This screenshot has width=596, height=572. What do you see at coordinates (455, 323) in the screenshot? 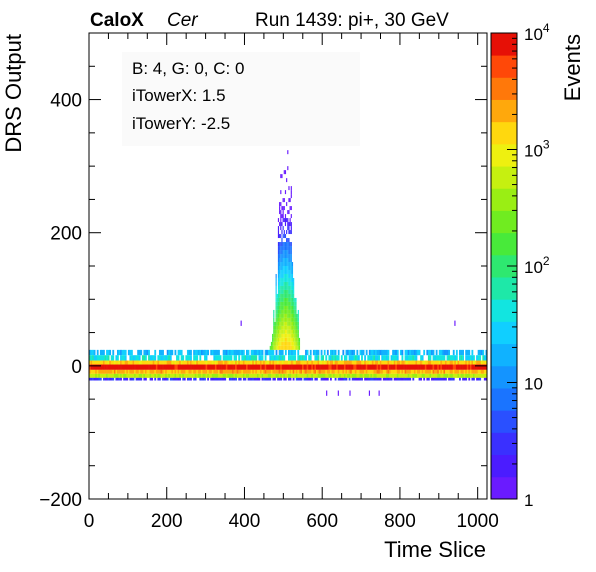
I see `heatmap-outlier-bin` at bounding box center [455, 323].